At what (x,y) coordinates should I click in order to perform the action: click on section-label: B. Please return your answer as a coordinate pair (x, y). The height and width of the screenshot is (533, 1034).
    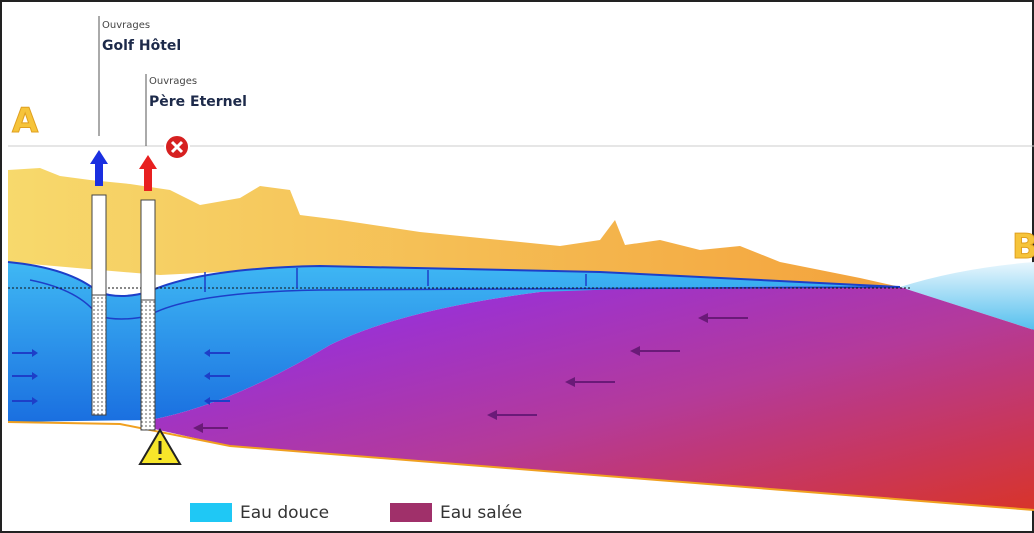
    Looking at the image, I should click on (1023, 247).